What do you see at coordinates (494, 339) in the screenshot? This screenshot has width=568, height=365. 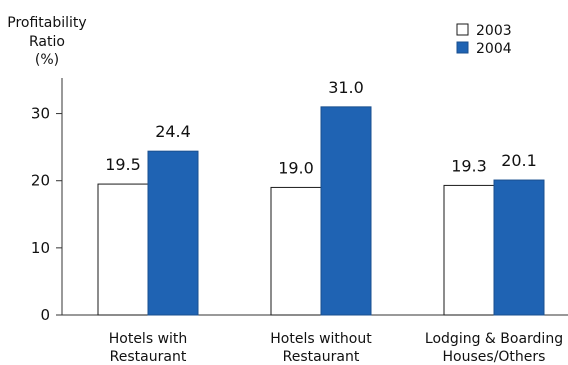 I see `x-tick-label: Lodging & Boarding` at bounding box center [494, 339].